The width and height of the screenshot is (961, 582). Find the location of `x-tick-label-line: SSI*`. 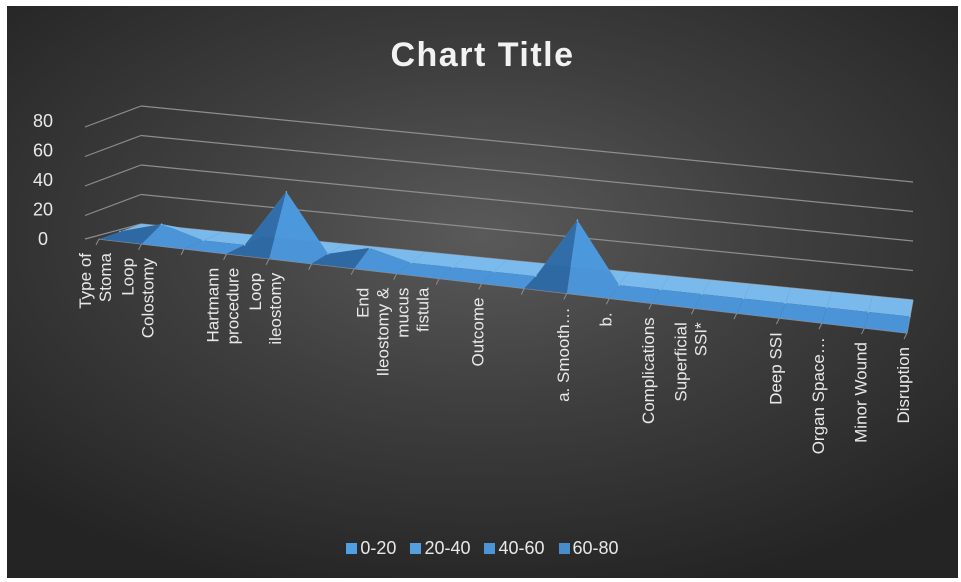

x-tick-label-line: SSI* is located at coordinates (700, 339).